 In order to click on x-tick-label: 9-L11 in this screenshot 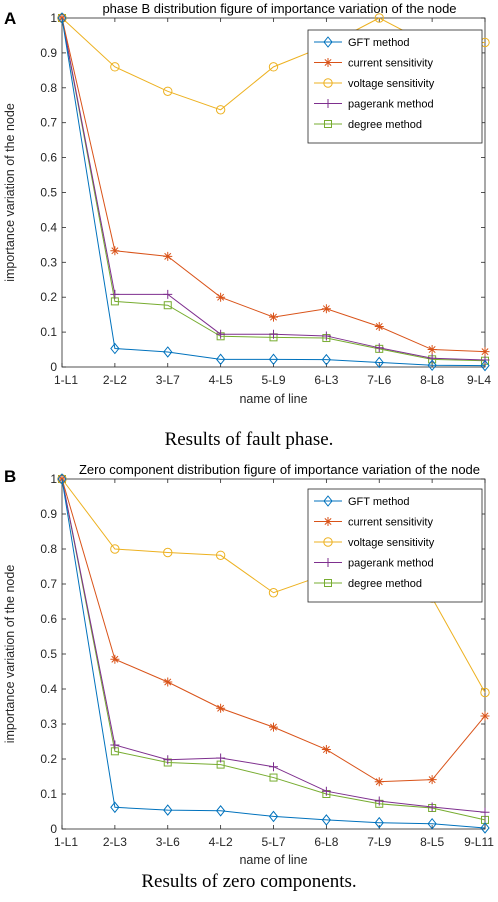, I will do `click(479, 842)`.